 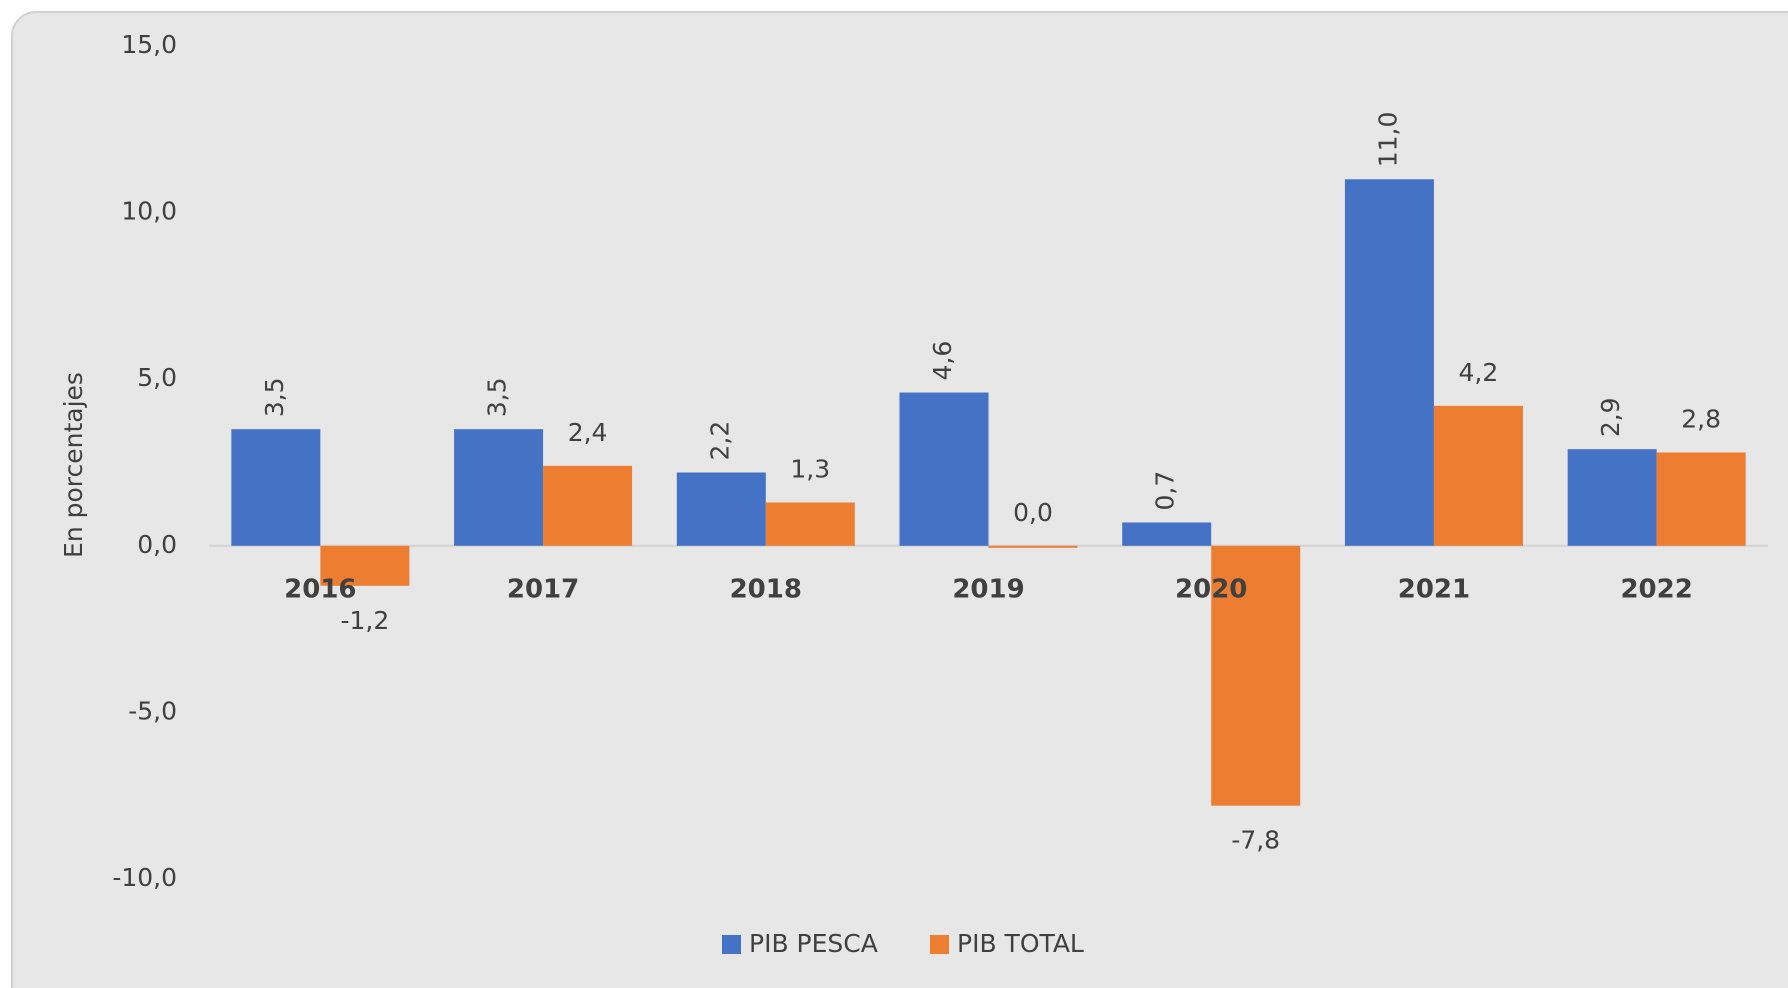 What do you see at coordinates (320, 590) in the screenshot?
I see `x-tick-label: 2016` at bounding box center [320, 590].